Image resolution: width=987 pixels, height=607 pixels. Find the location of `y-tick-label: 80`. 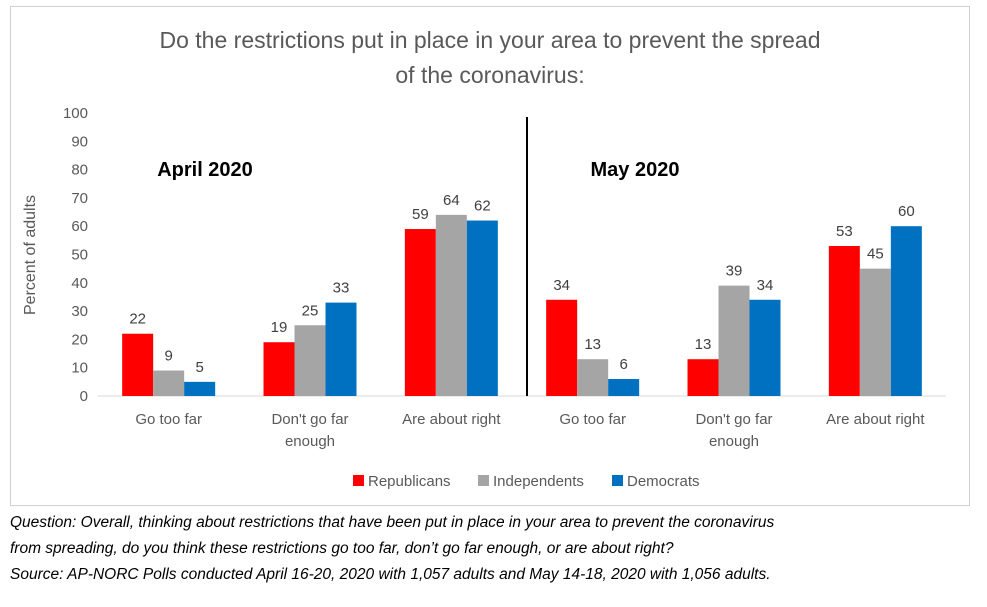

y-tick-label: 80 is located at coordinates (79, 170).